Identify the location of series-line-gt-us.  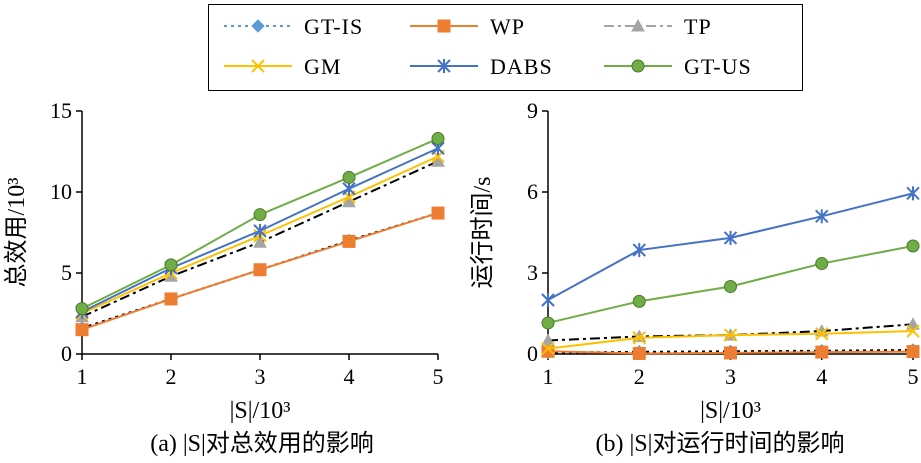
(260, 223).